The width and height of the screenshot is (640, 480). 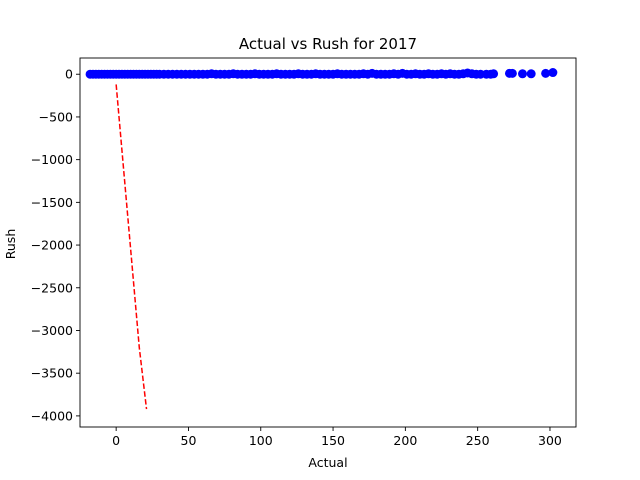 I want to click on x-axis-label: Actual, so click(x=327, y=462).